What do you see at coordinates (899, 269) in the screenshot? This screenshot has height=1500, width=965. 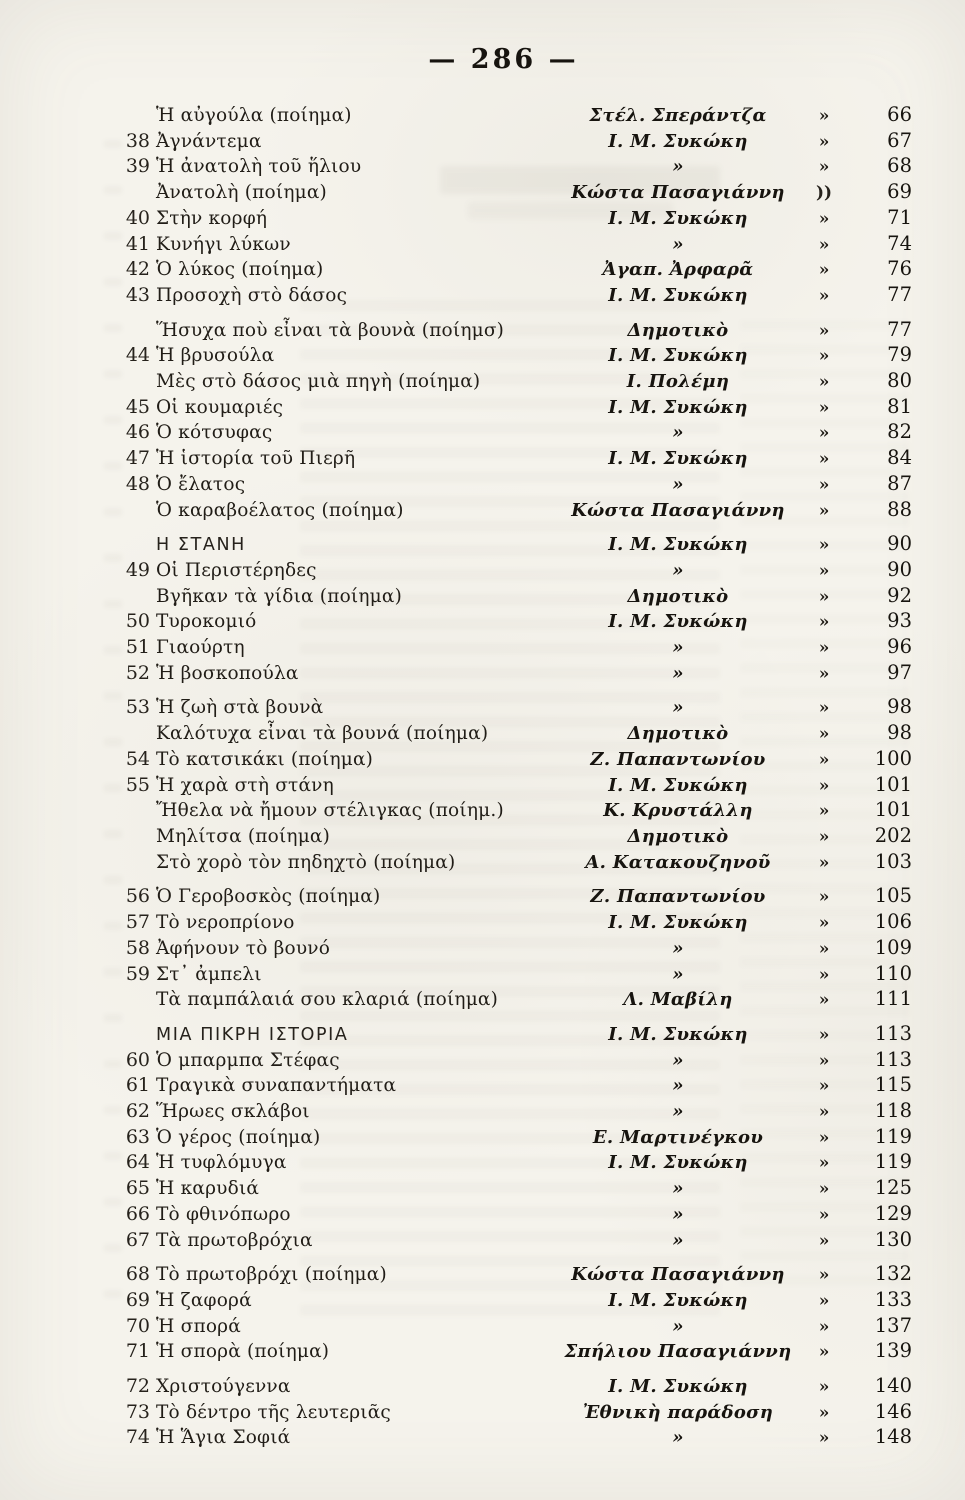 I see `toc-entry-page: 76` at bounding box center [899, 269].